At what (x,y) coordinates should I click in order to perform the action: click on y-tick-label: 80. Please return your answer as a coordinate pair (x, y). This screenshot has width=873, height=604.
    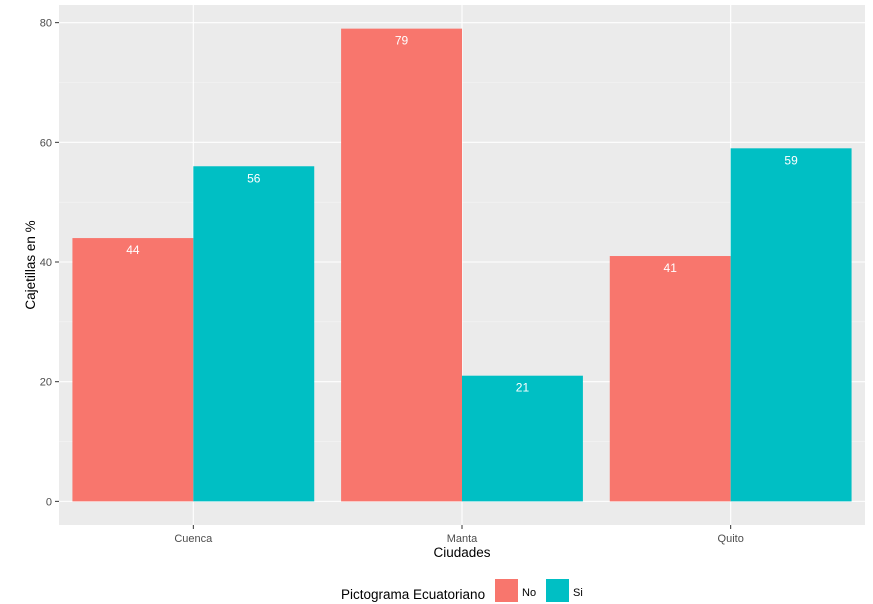
    Looking at the image, I should click on (46, 24).